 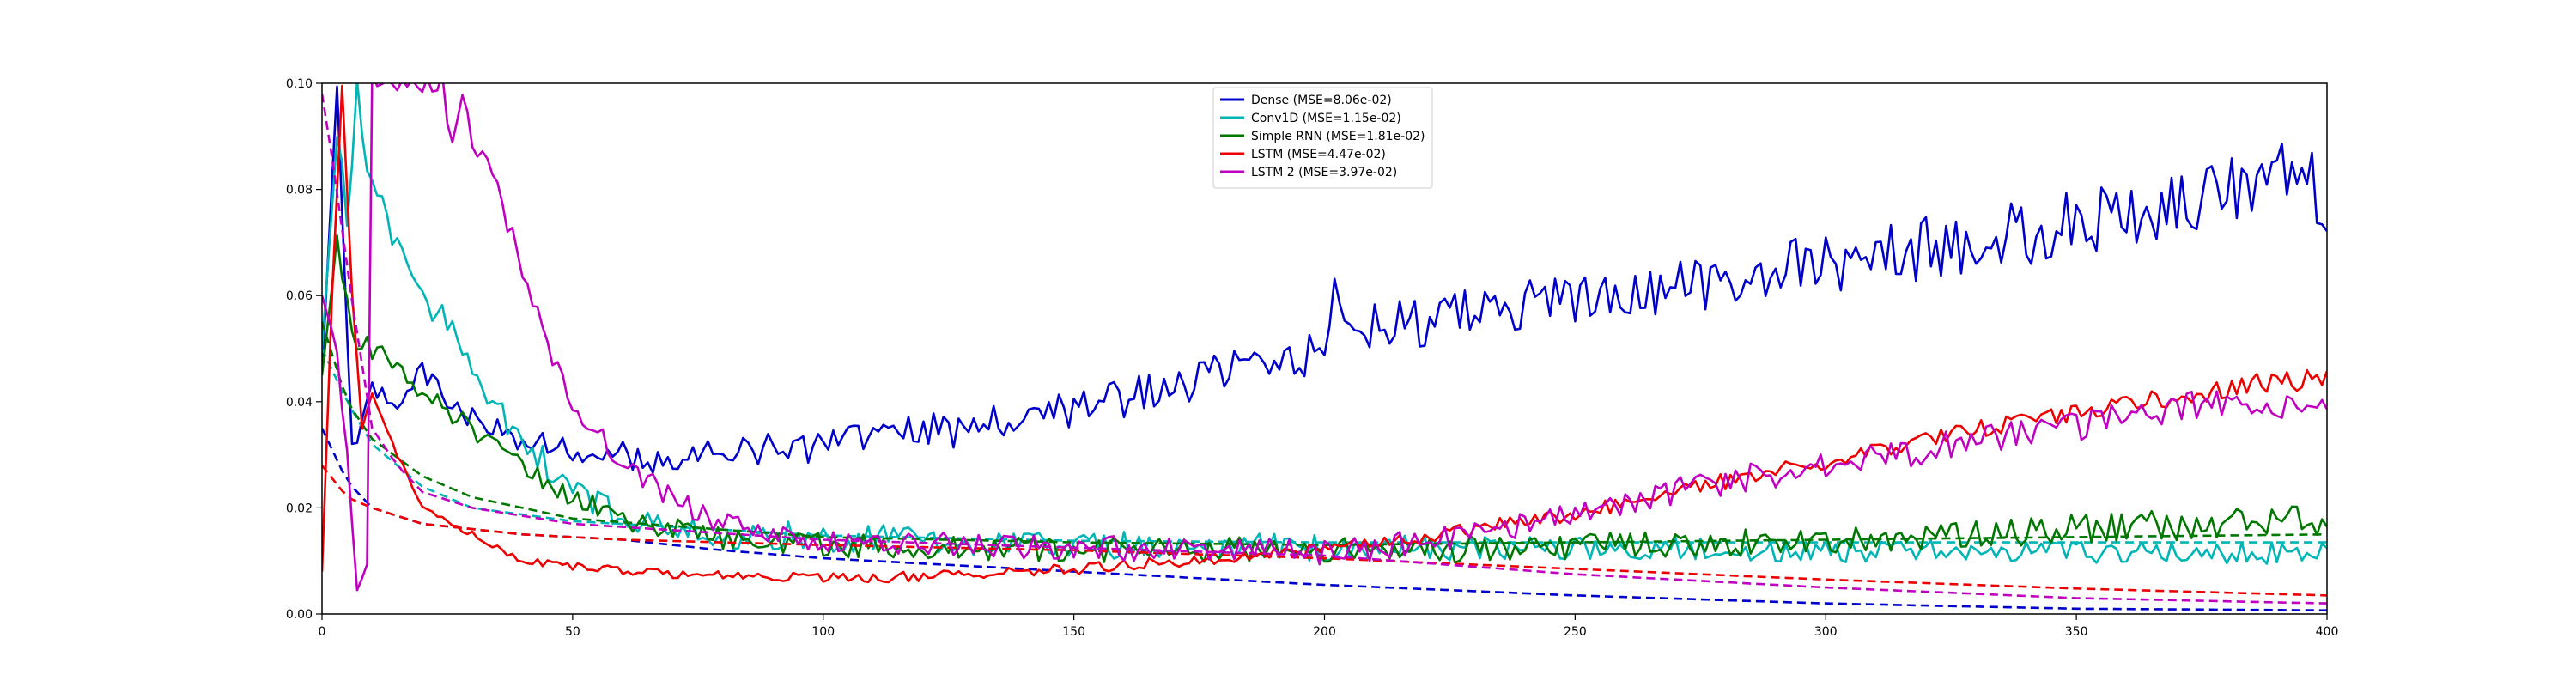 What do you see at coordinates (823, 632) in the screenshot?
I see `x-tick-label: 100` at bounding box center [823, 632].